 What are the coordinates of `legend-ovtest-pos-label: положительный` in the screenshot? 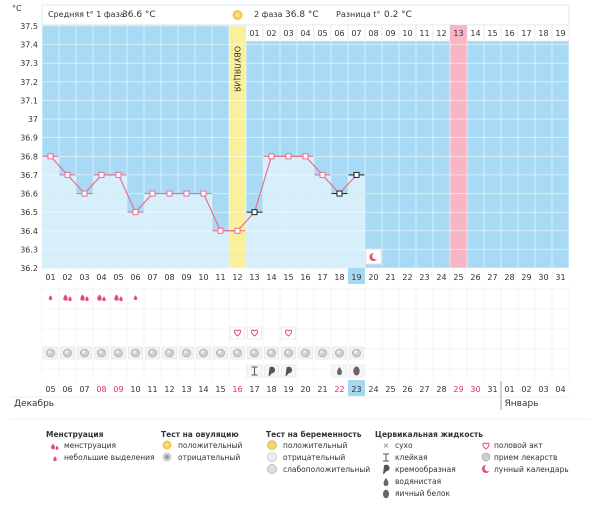 It's located at (210, 445).